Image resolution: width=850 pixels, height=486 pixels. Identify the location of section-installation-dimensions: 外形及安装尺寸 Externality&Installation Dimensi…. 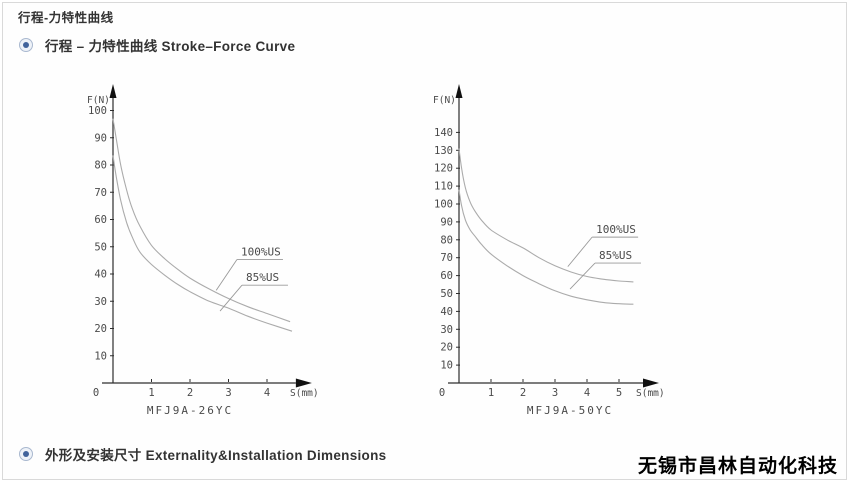
(202, 454).